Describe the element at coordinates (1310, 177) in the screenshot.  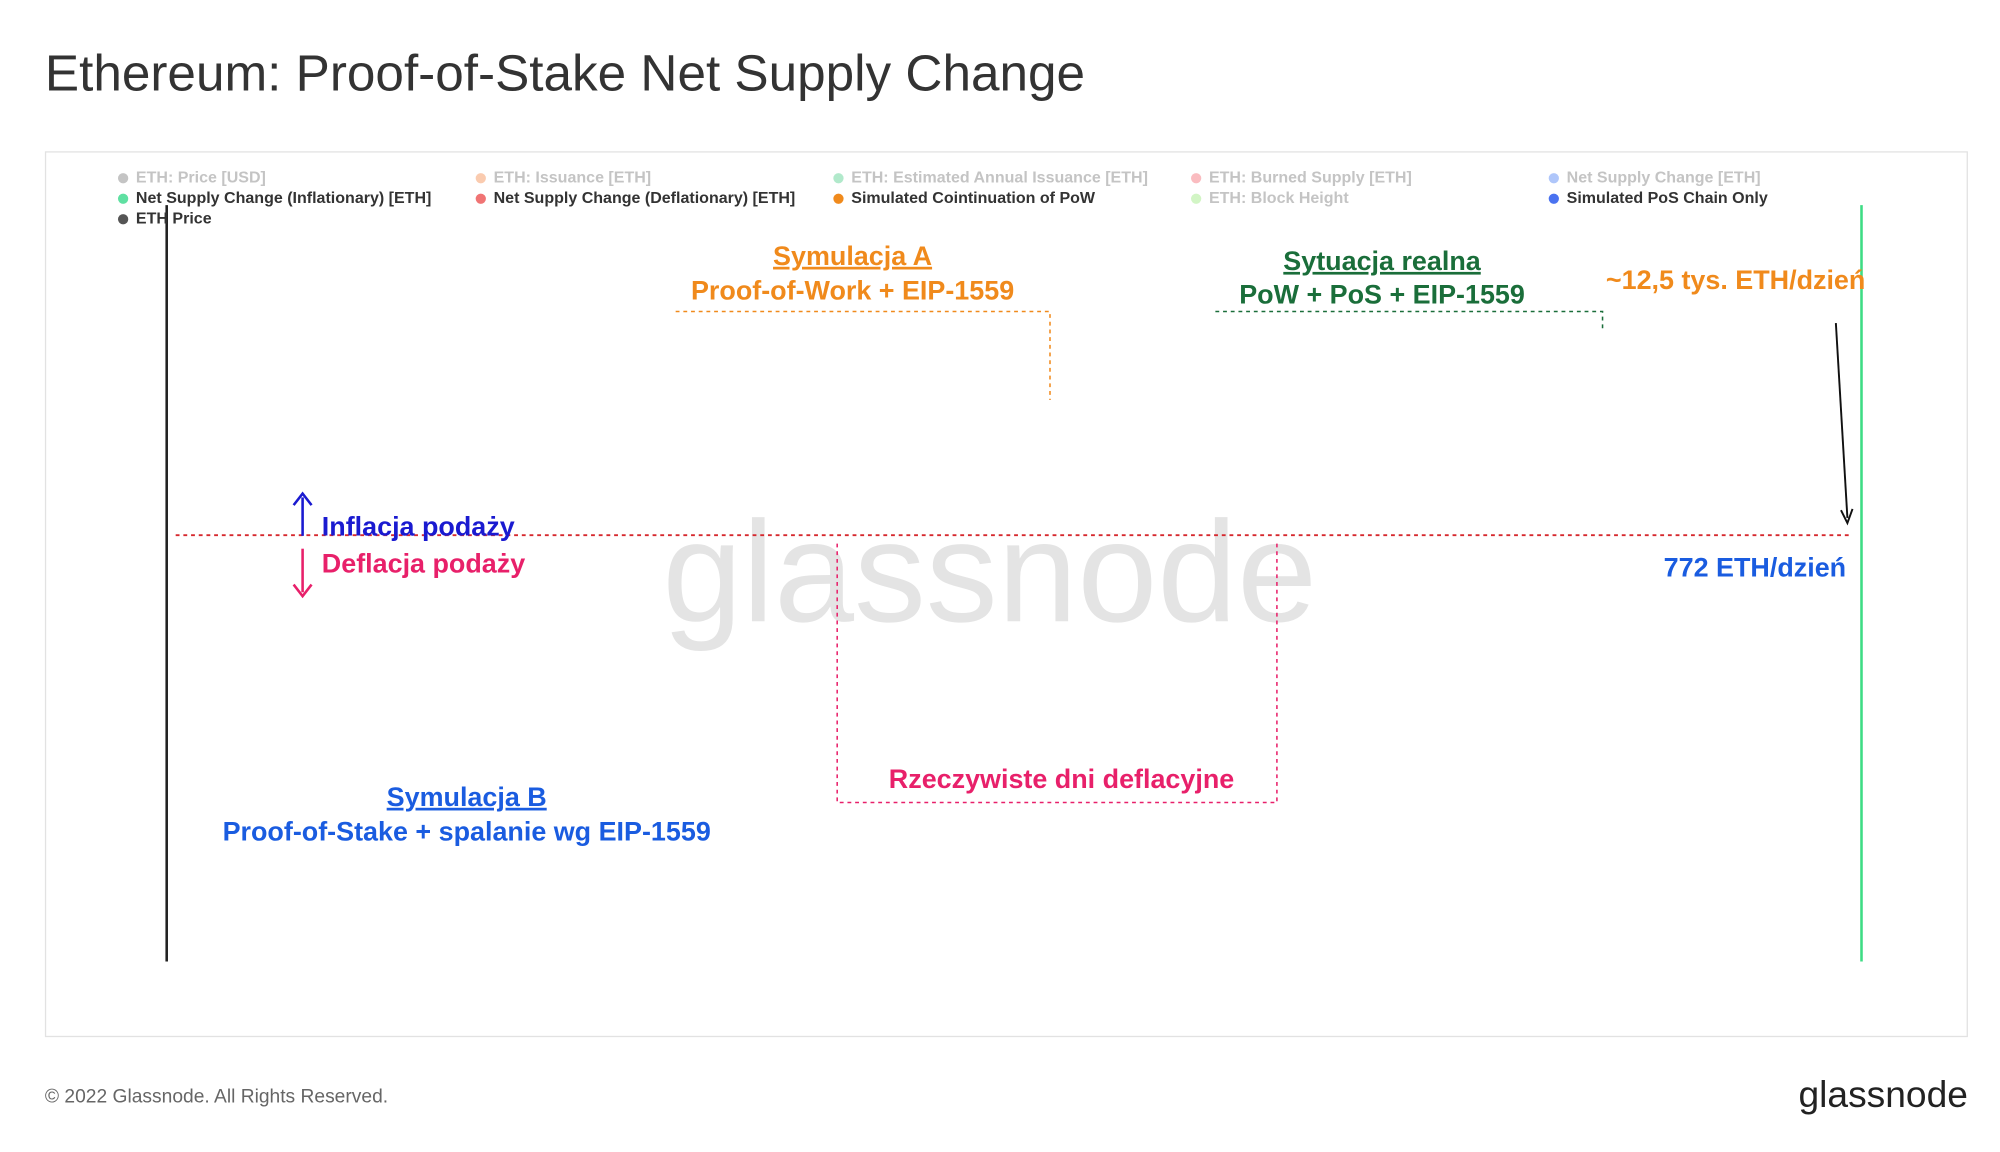
I see `legend-label: ETH: Burned Supply [ETH]` at that location.